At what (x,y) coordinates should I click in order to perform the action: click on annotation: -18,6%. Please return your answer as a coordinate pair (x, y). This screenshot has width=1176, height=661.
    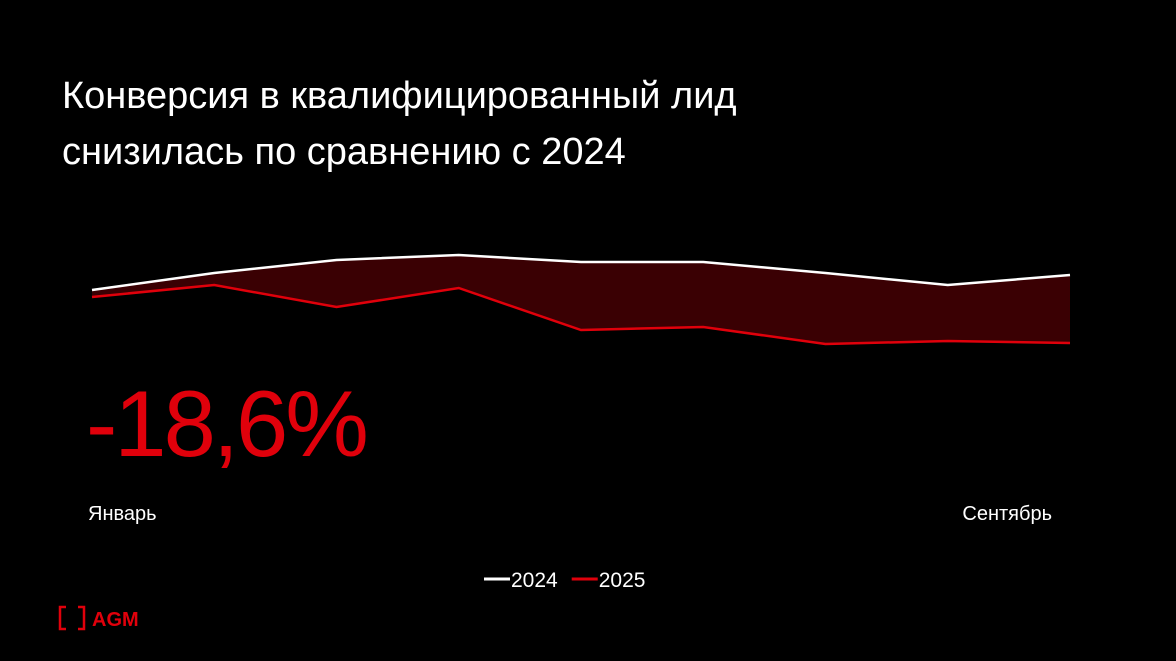
    Looking at the image, I should click on (226, 423).